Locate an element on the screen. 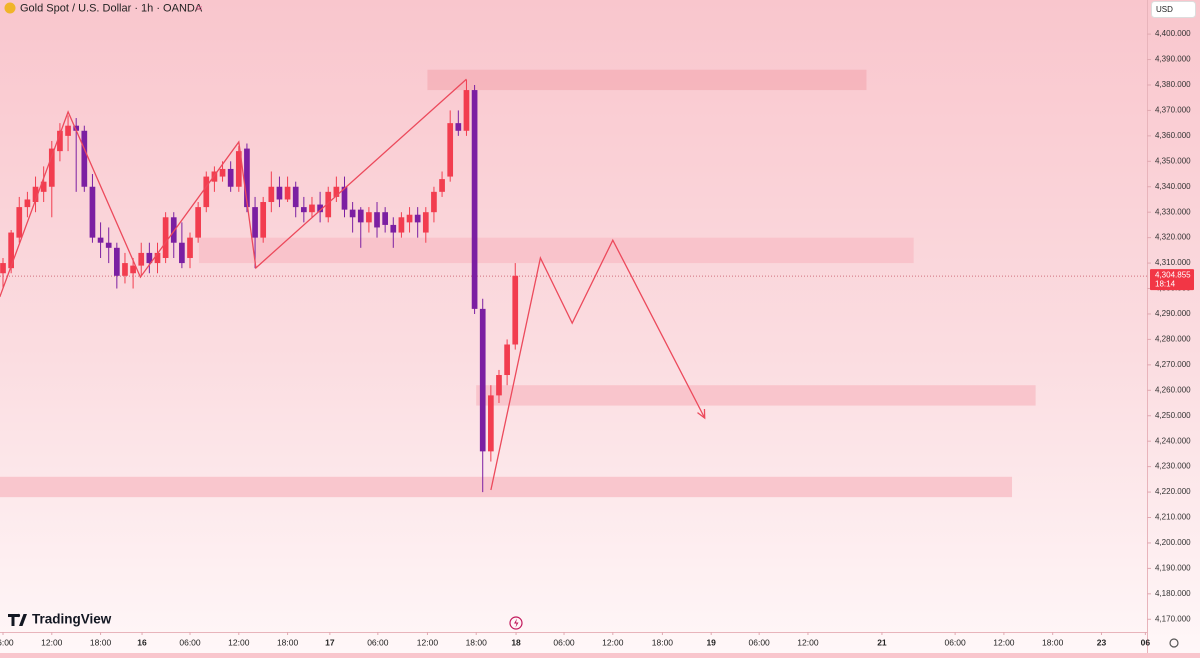  x-tick-label: 16 is located at coordinates (142, 642).